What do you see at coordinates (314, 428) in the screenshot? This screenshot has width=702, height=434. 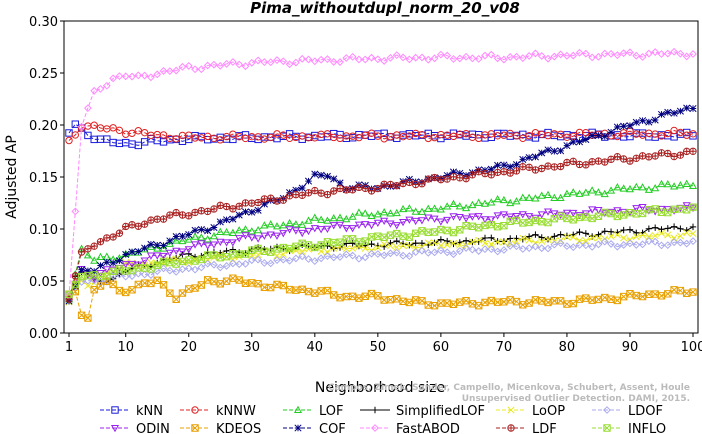 I see `legend-item-cof: COF` at bounding box center [314, 428].